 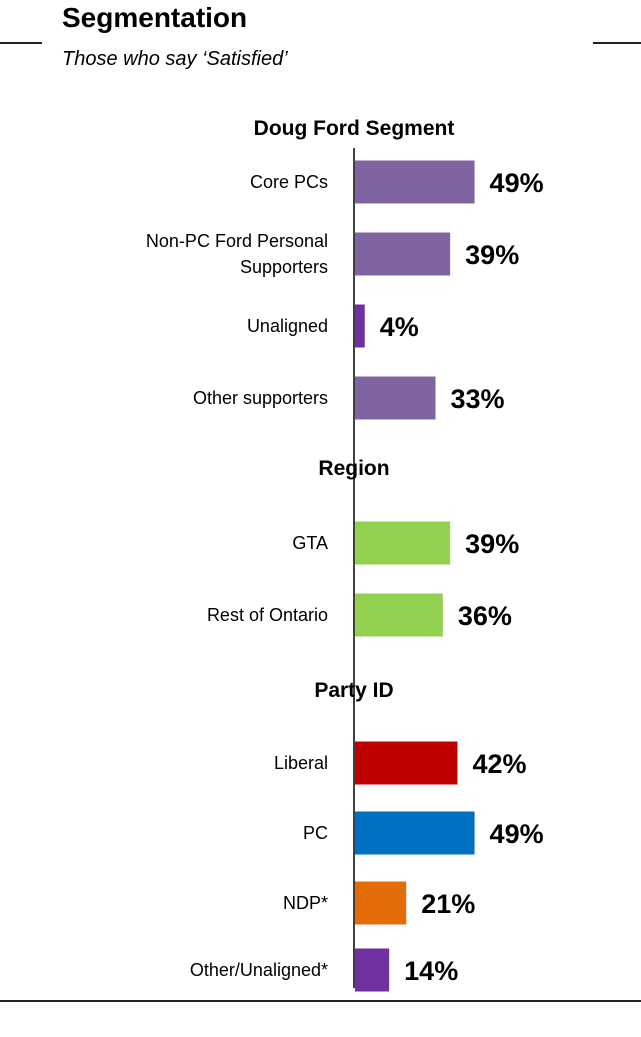 What do you see at coordinates (399, 327) in the screenshot?
I see `data-label: 4%` at bounding box center [399, 327].